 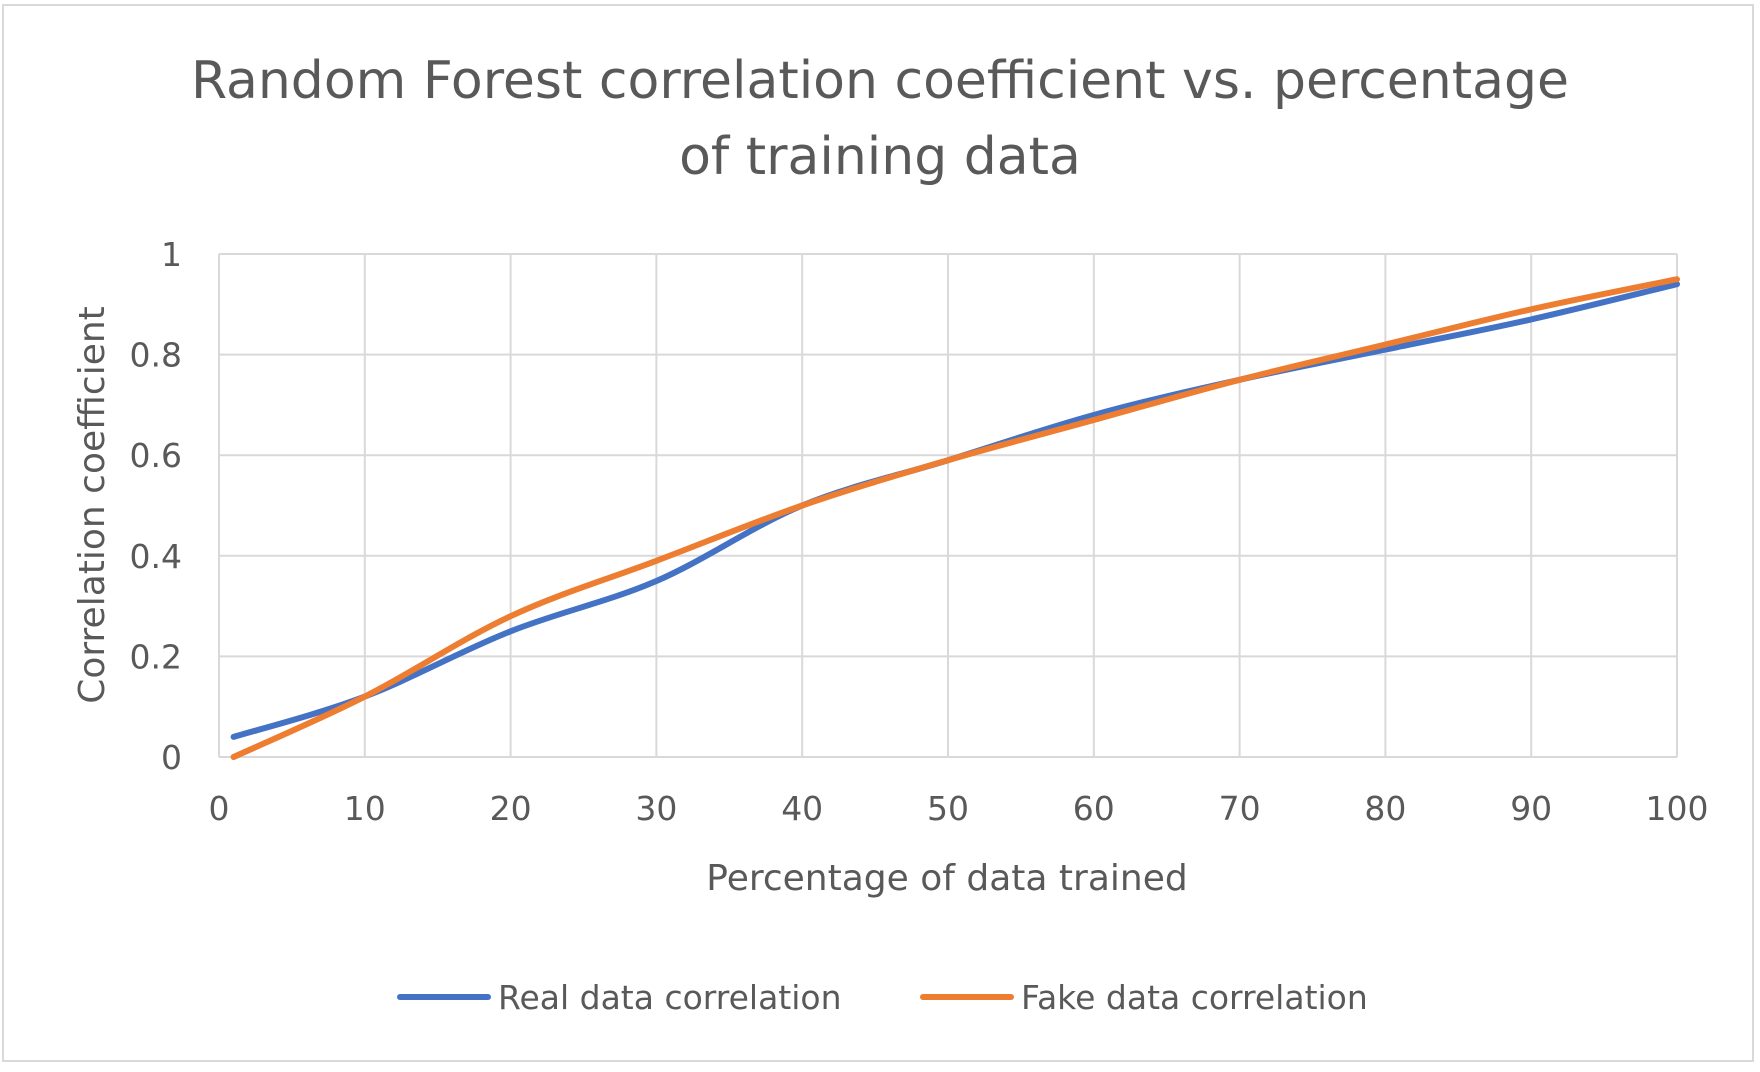 I want to click on x-axis-ticks: 0 10 20 30 40 50 60 70 80 90 100, so click(x=959, y=808).